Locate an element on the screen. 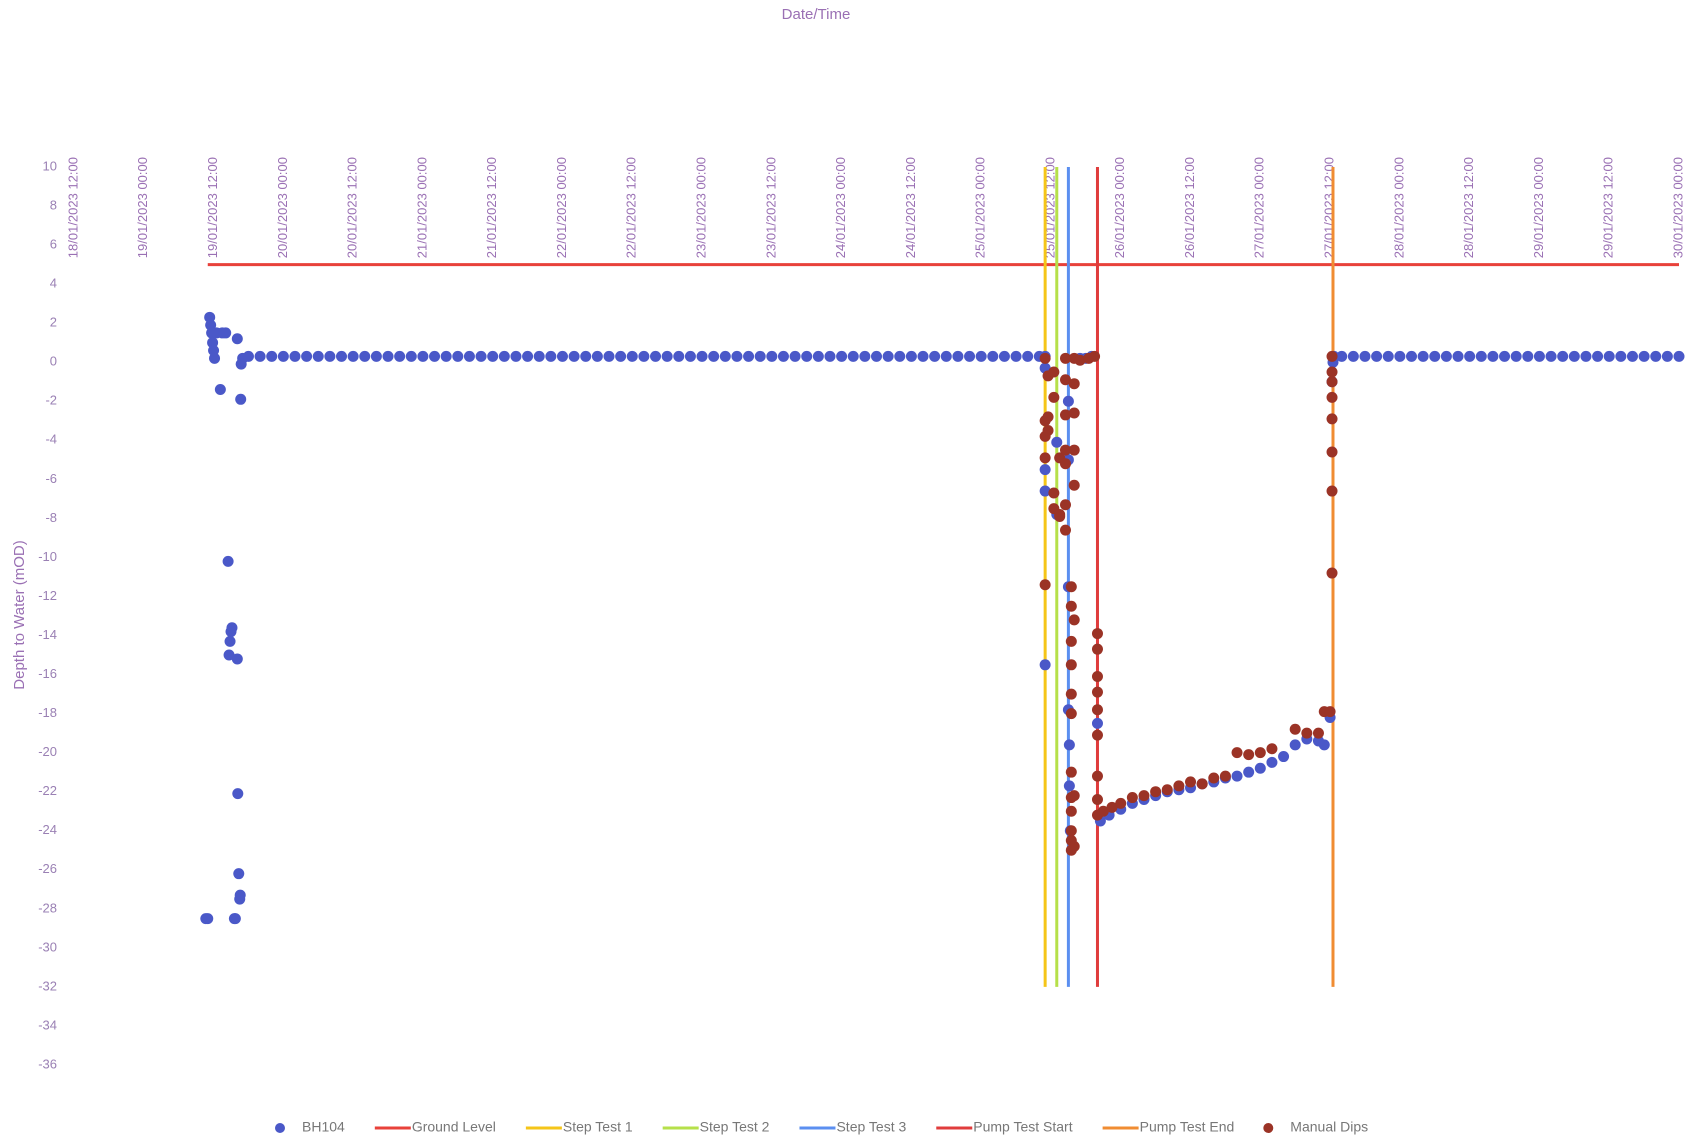  y-tick-label: -20 is located at coordinates (47, 751).